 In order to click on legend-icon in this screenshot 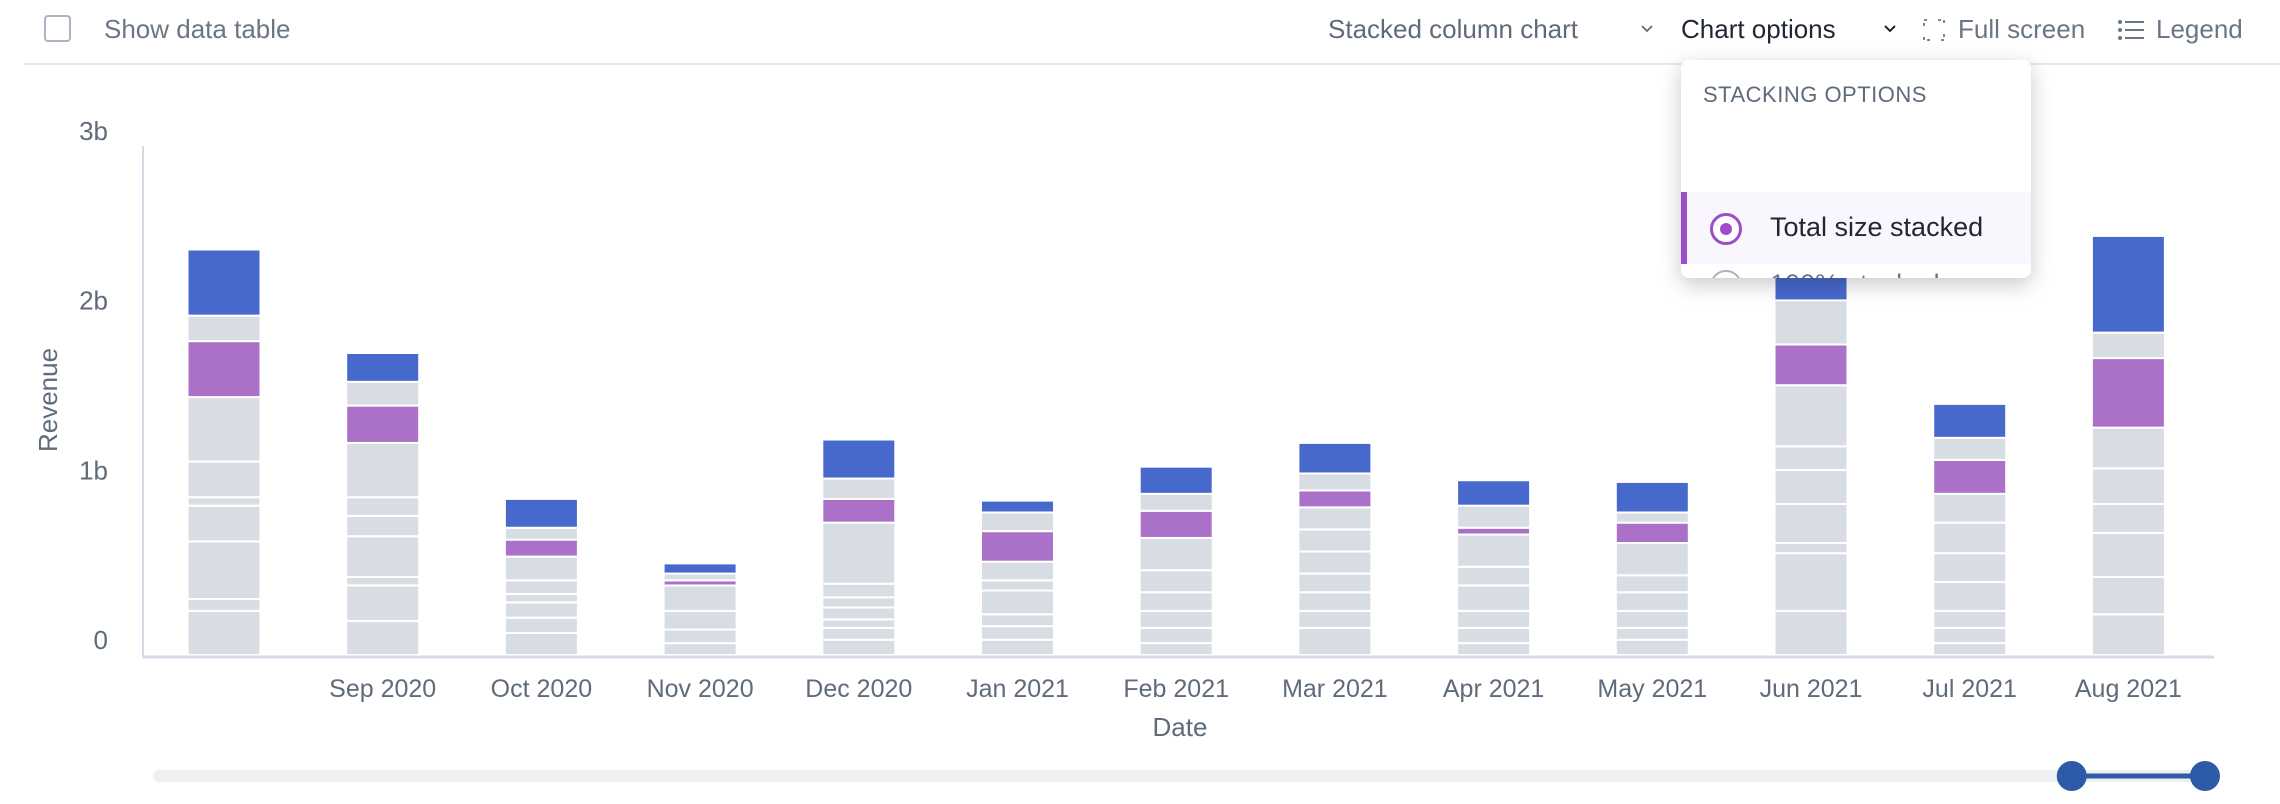, I will do `click(2131, 30)`.